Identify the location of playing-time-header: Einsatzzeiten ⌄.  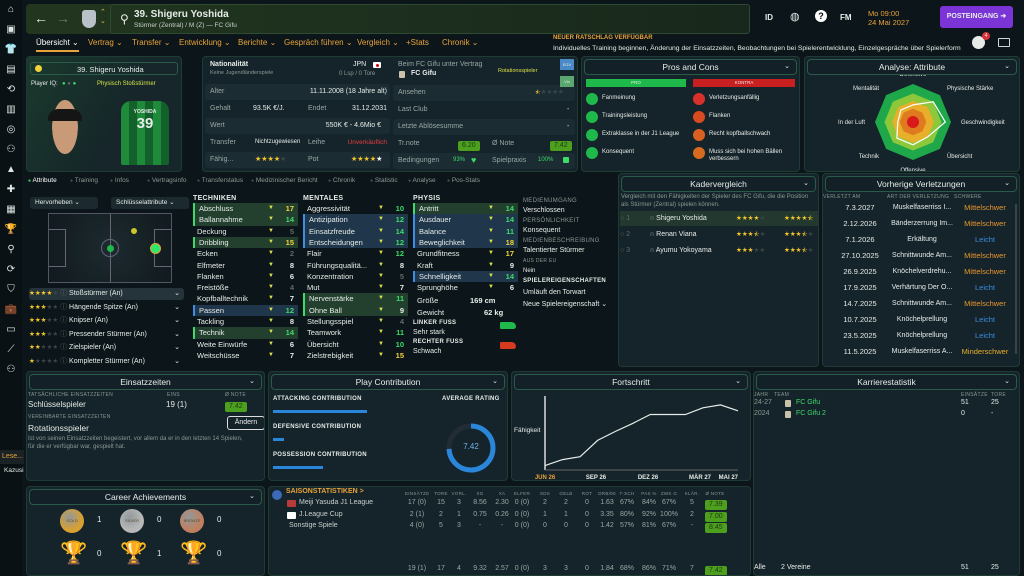
(145, 382).